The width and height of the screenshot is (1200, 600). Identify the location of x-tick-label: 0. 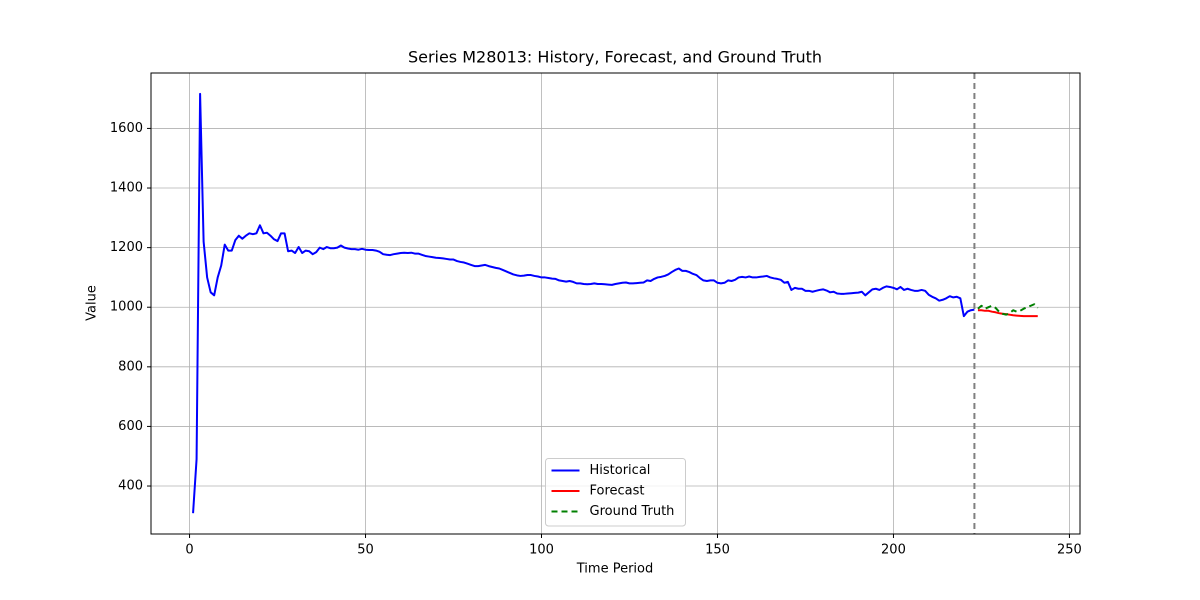
(189, 550).